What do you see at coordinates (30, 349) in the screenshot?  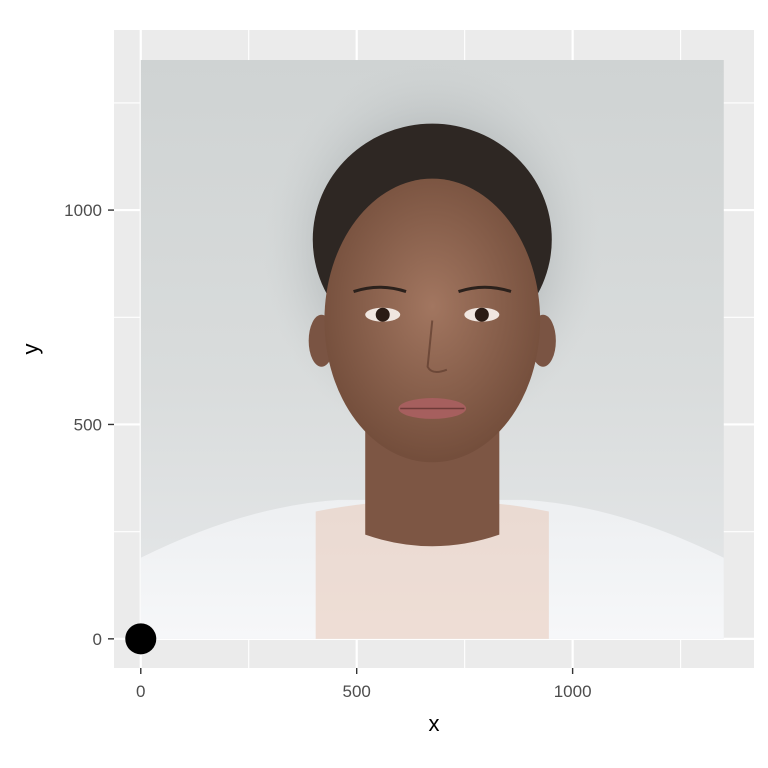 I see `y-axis-title: y` at bounding box center [30, 349].